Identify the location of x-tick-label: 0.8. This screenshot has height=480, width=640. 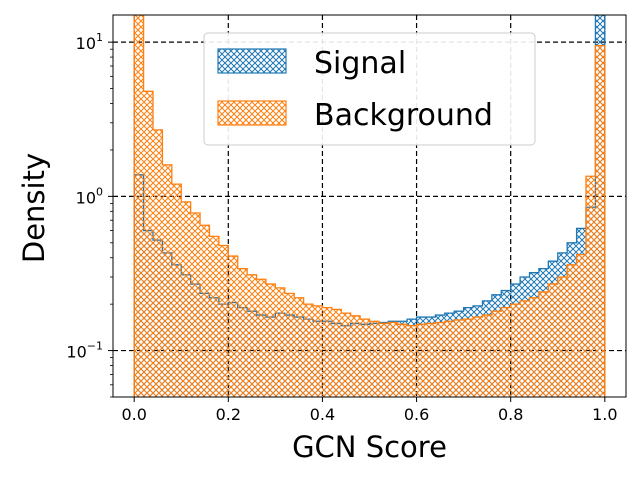
(510, 414).